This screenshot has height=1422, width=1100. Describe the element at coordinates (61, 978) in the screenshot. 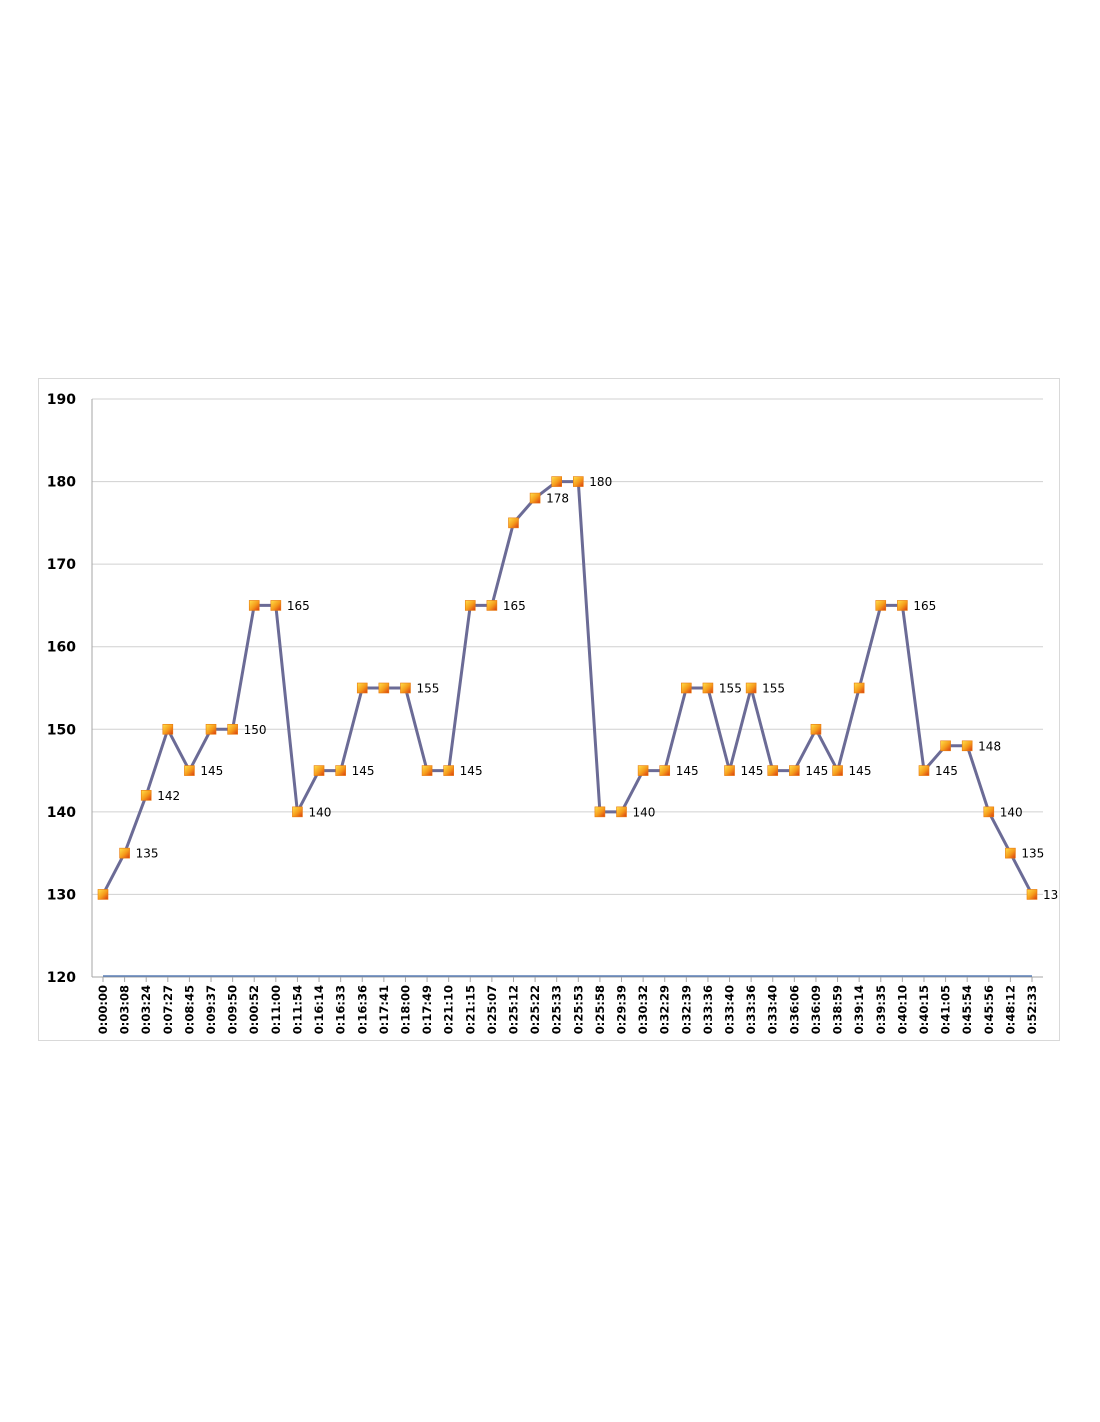

I see `y-tick-label: 120` at that location.